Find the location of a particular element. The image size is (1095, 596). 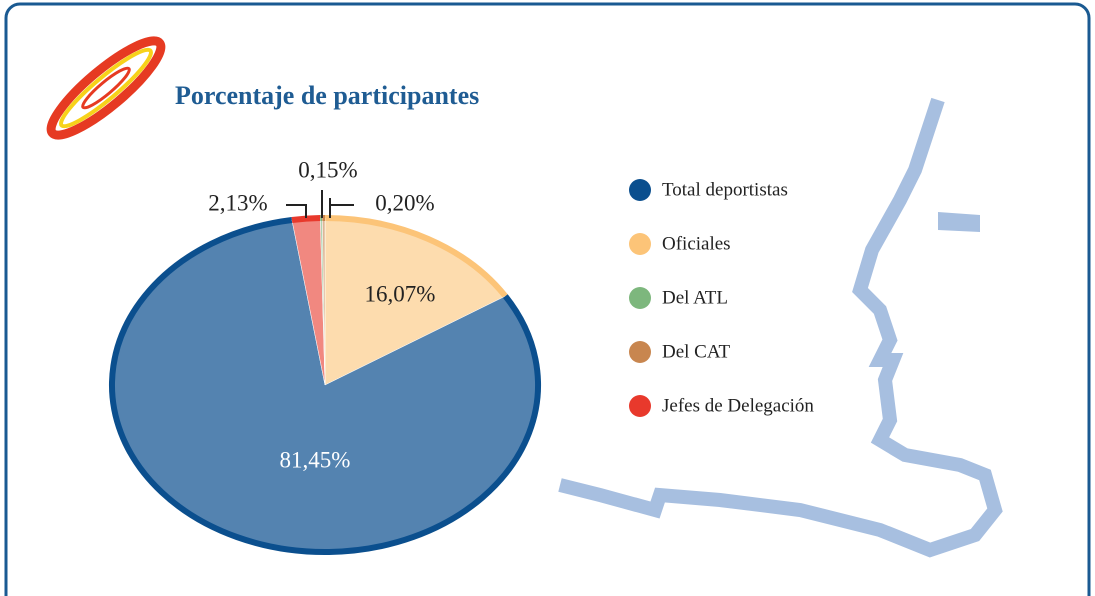

legend-label: Jefes de Delegación is located at coordinates (738, 405).